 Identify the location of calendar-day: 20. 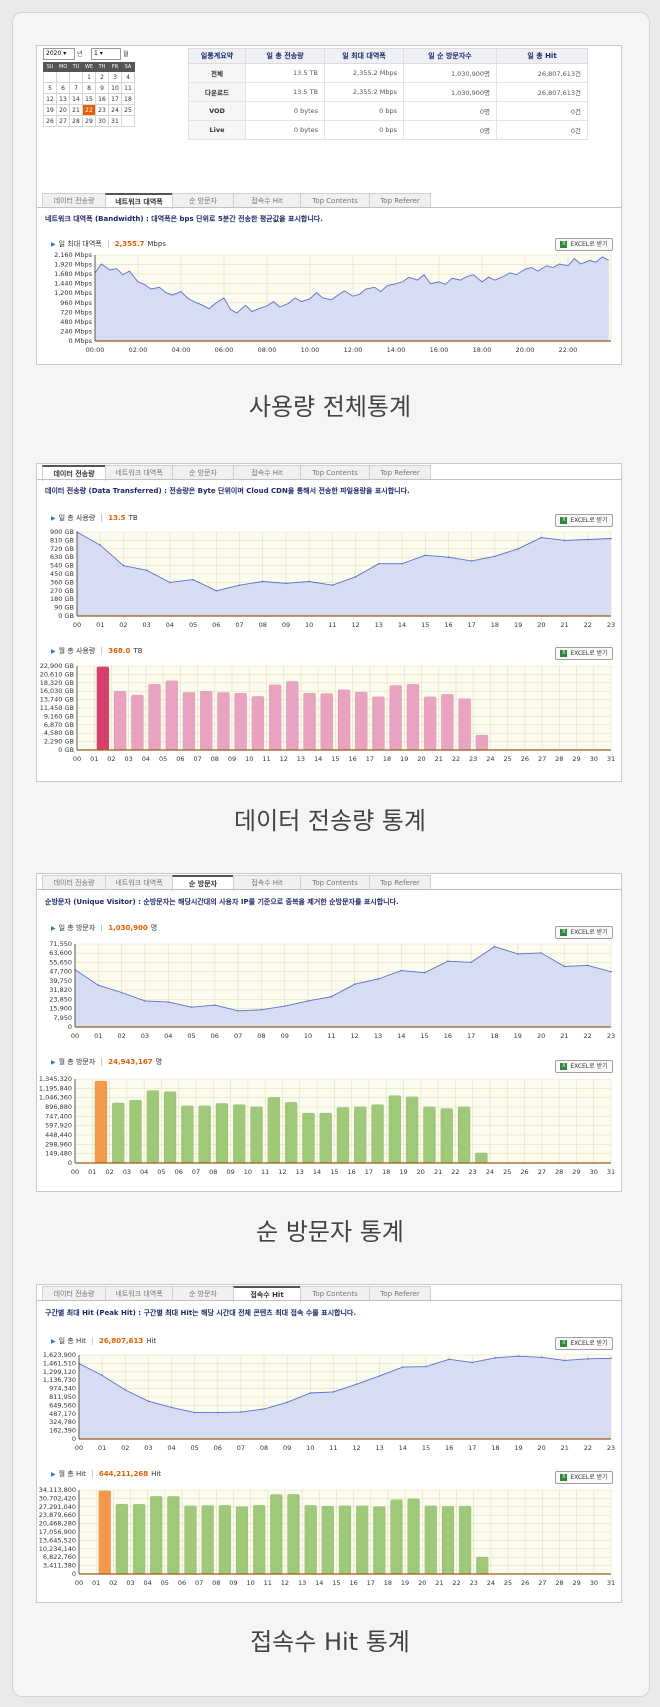
(63, 110).